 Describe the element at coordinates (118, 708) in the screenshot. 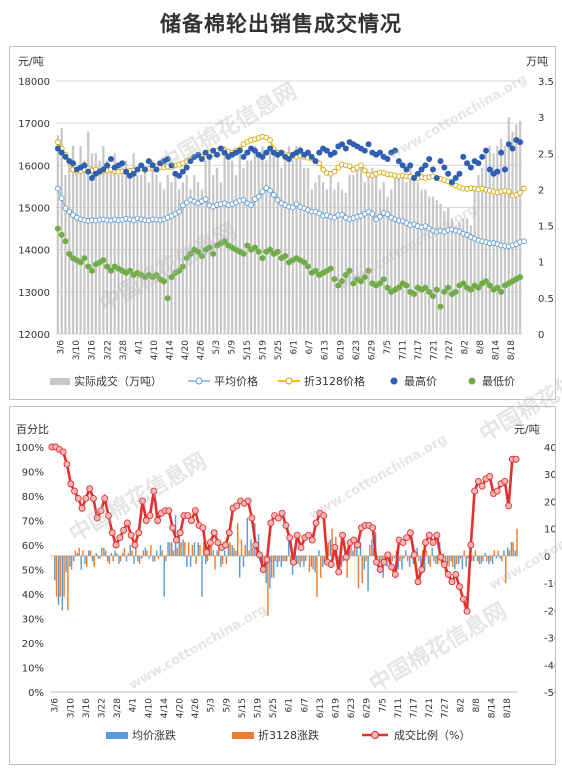

I see `x-tick-label: 3/28` at that location.